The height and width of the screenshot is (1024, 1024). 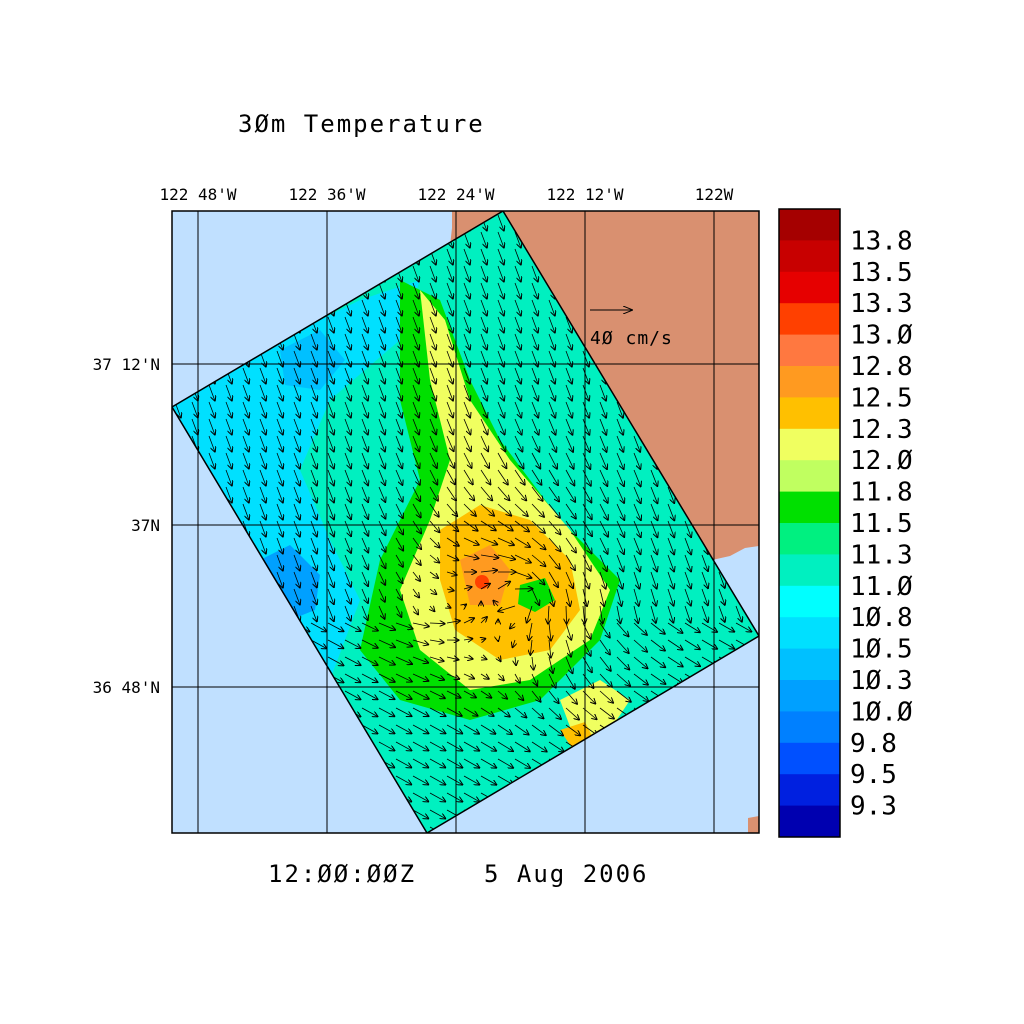 I want to click on lat-label: 37 12'N, so click(x=126, y=364).